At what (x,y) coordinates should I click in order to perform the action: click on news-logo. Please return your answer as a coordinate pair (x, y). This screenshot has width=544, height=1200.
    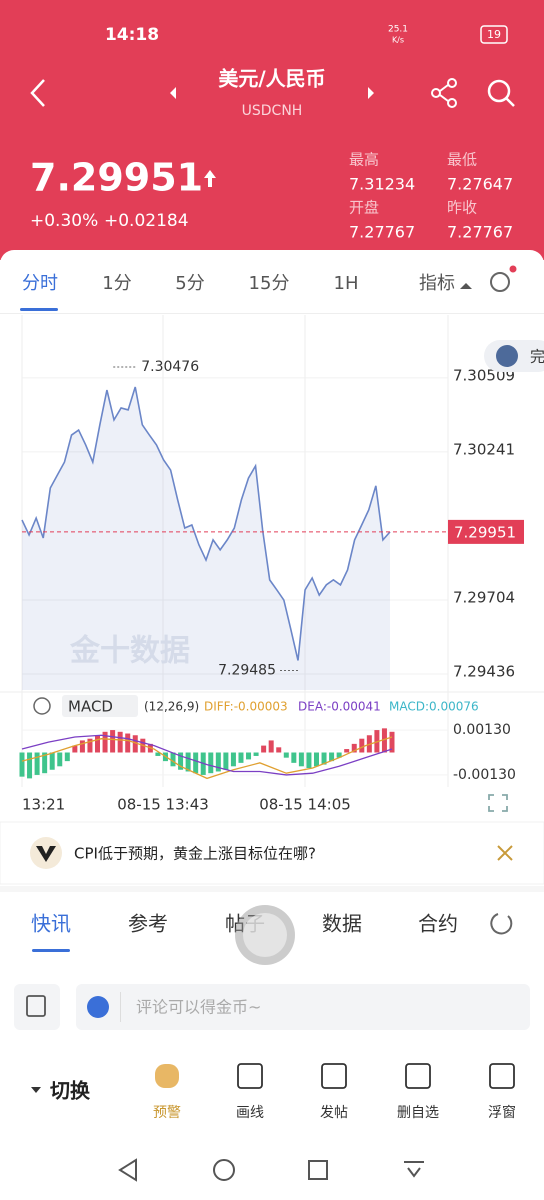
    Looking at the image, I should click on (46, 854).